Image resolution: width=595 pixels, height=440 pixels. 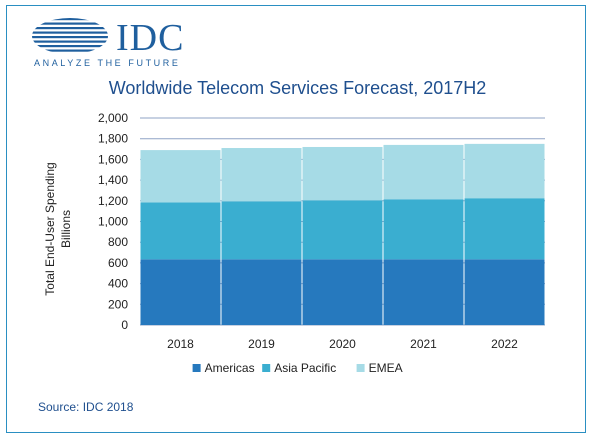 I want to click on x-tick-label: 2018, so click(x=180, y=344).